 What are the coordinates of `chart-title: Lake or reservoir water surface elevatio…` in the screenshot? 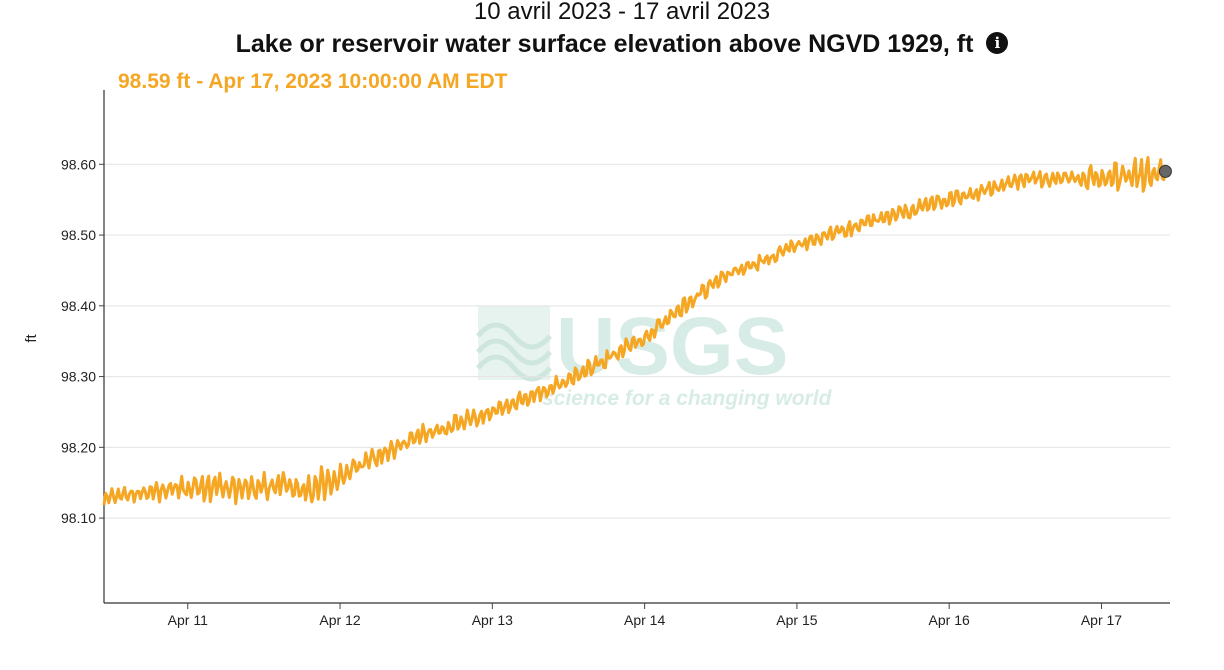 It's located at (604, 44).